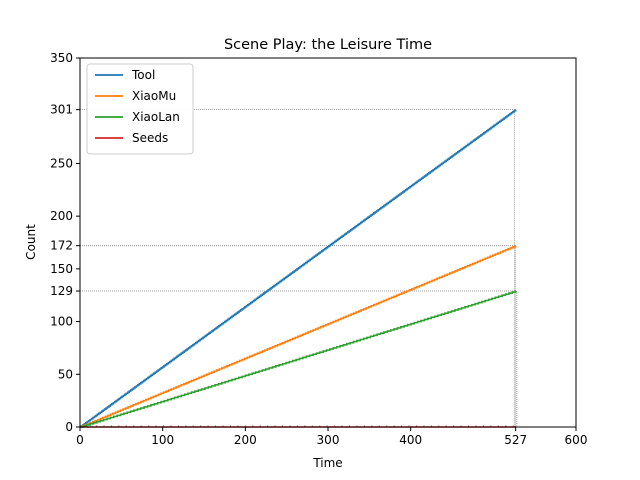 This screenshot has width=640, height=480. What do you see at coordinates (61, 246) in the screenshot?
I see `y-tick-label: 172` at bounding box center [61, 246].